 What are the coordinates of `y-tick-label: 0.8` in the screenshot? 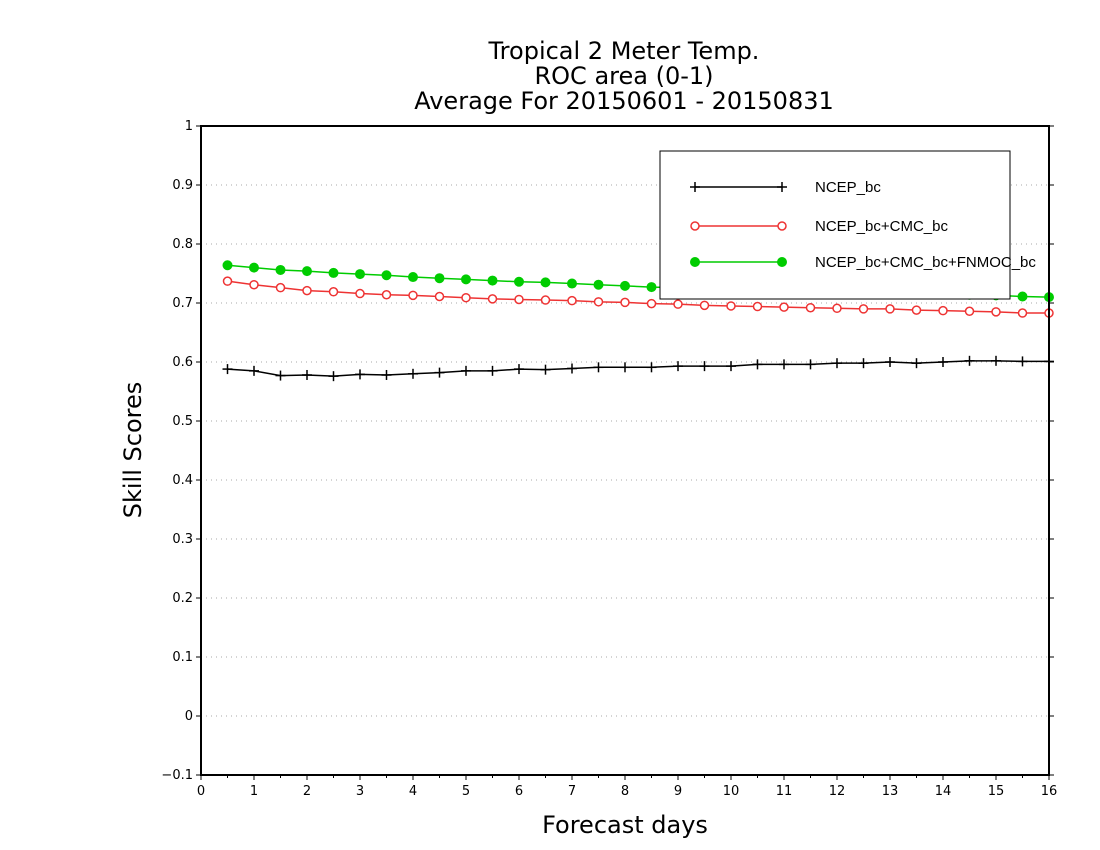 It's located at (182, 244).